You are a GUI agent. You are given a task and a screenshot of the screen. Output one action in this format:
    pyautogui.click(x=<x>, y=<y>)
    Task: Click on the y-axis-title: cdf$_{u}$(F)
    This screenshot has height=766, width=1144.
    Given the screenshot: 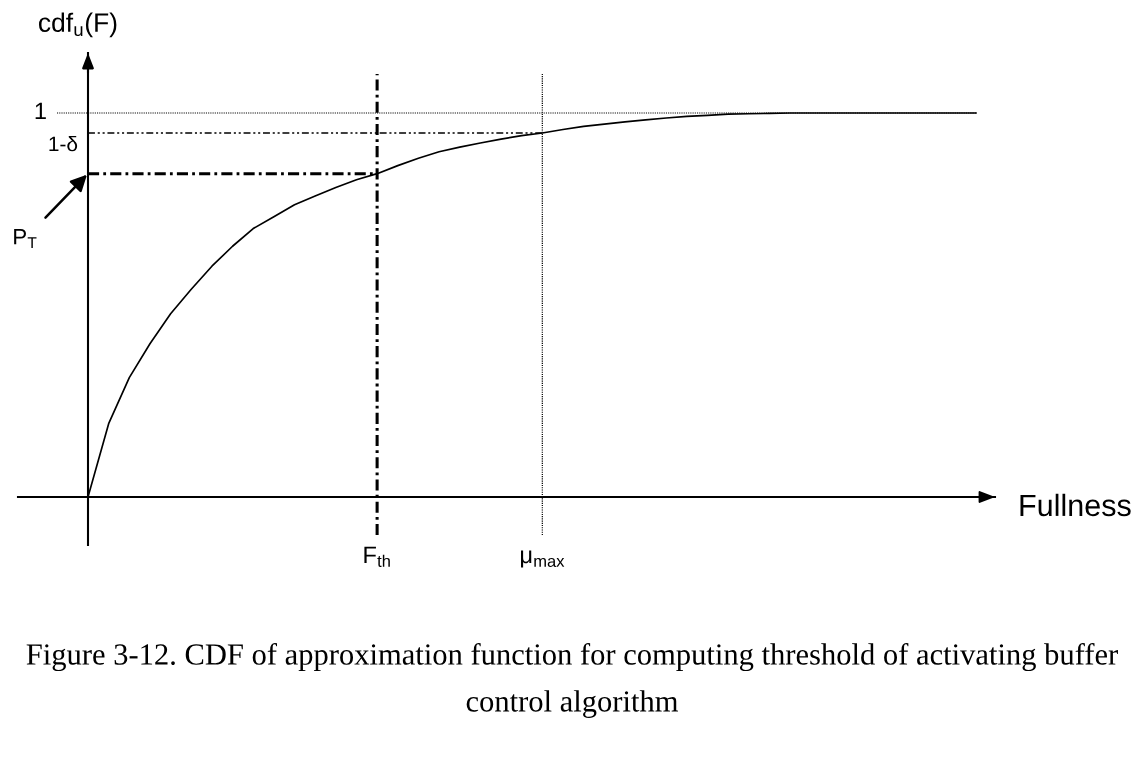 What is the action you would take?
    pyautogui.click(x=78, y=25)
    